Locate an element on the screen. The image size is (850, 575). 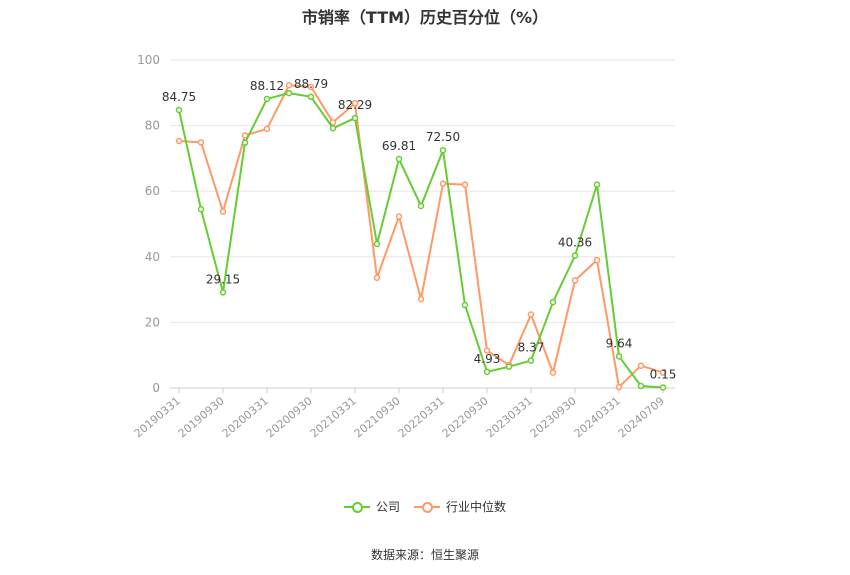
data-label: 72.50 is located at coordinates (443, 137).